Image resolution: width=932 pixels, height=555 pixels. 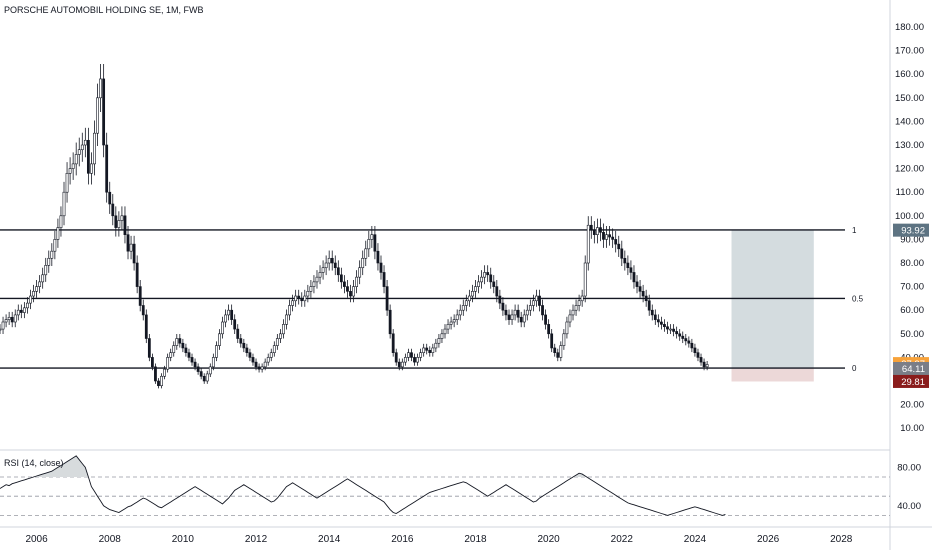 I want to click on time-tick-label: 2024, so click(x=695, y=539).